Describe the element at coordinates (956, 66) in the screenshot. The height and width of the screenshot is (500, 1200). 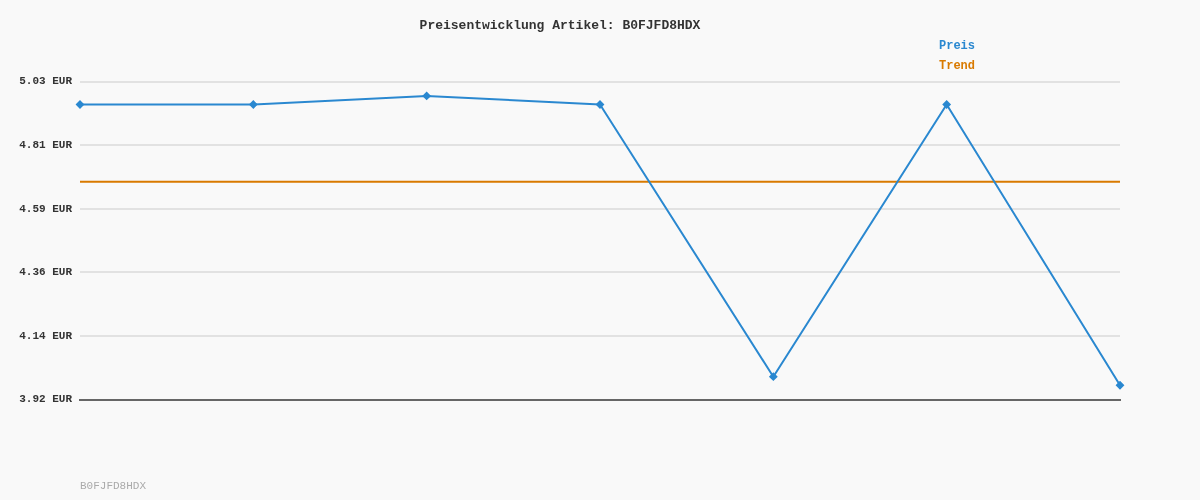
I see `text: Trend` at that location.